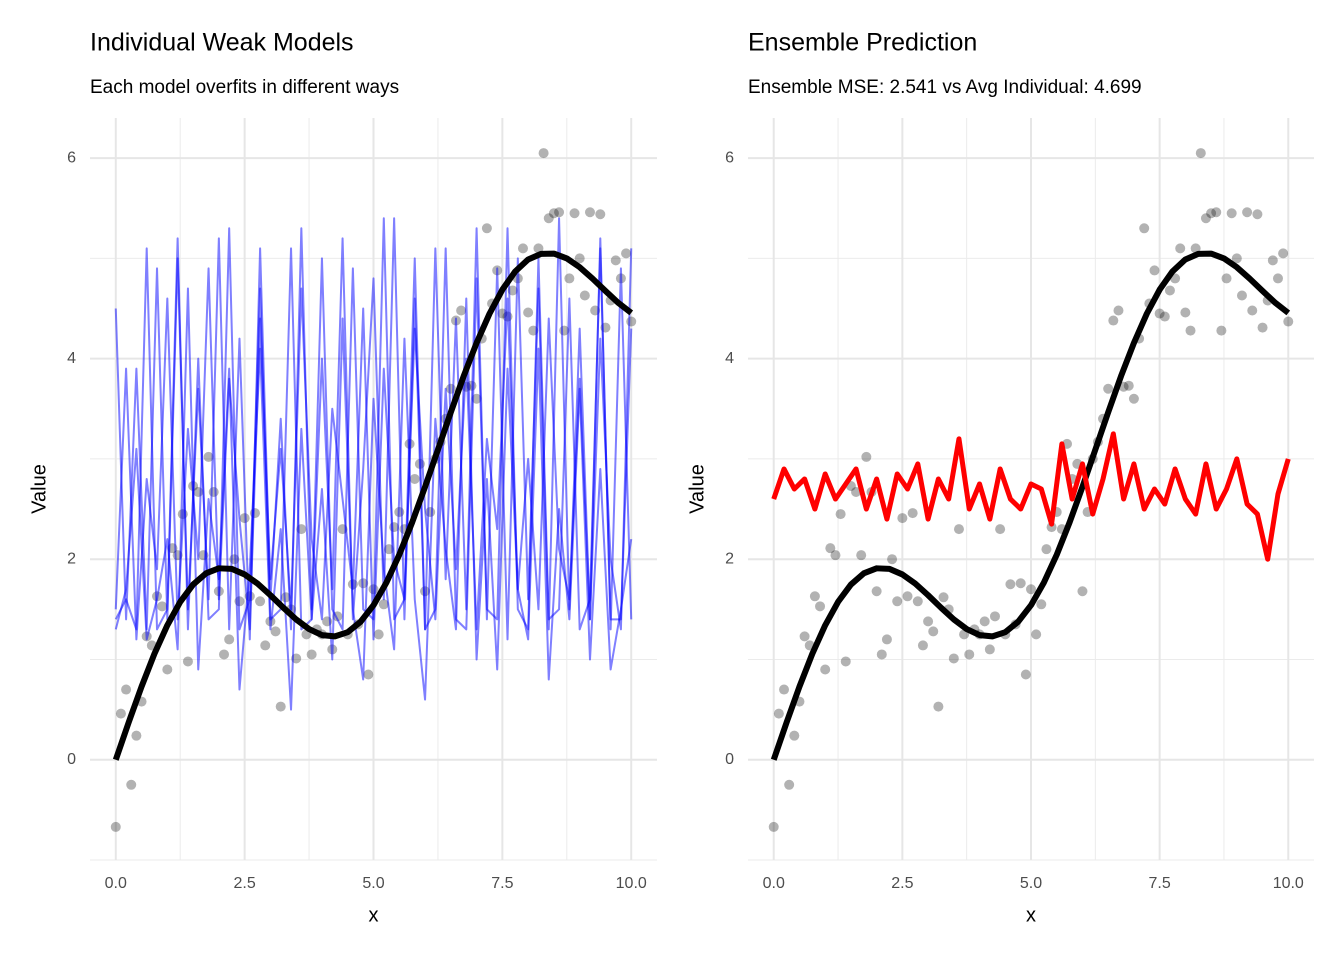  What do you see at coordinates (244, 87) in the screenshot?
I see `chart-subtitle: Each model overfits in different ways` at bounding box center [244, 87].